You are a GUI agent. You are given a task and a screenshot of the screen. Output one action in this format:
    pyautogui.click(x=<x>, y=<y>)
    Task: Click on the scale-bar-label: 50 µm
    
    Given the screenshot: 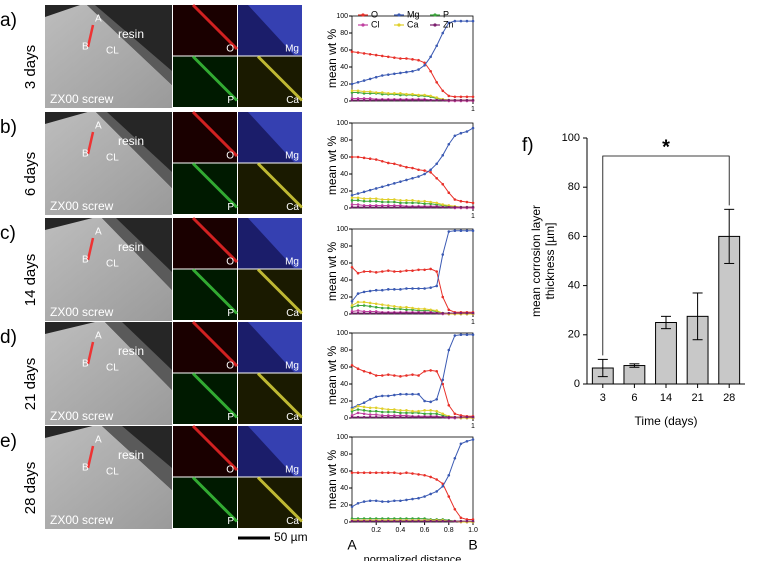 What is the action you would take?
    pyautogui.click(x=291, y=537)
    